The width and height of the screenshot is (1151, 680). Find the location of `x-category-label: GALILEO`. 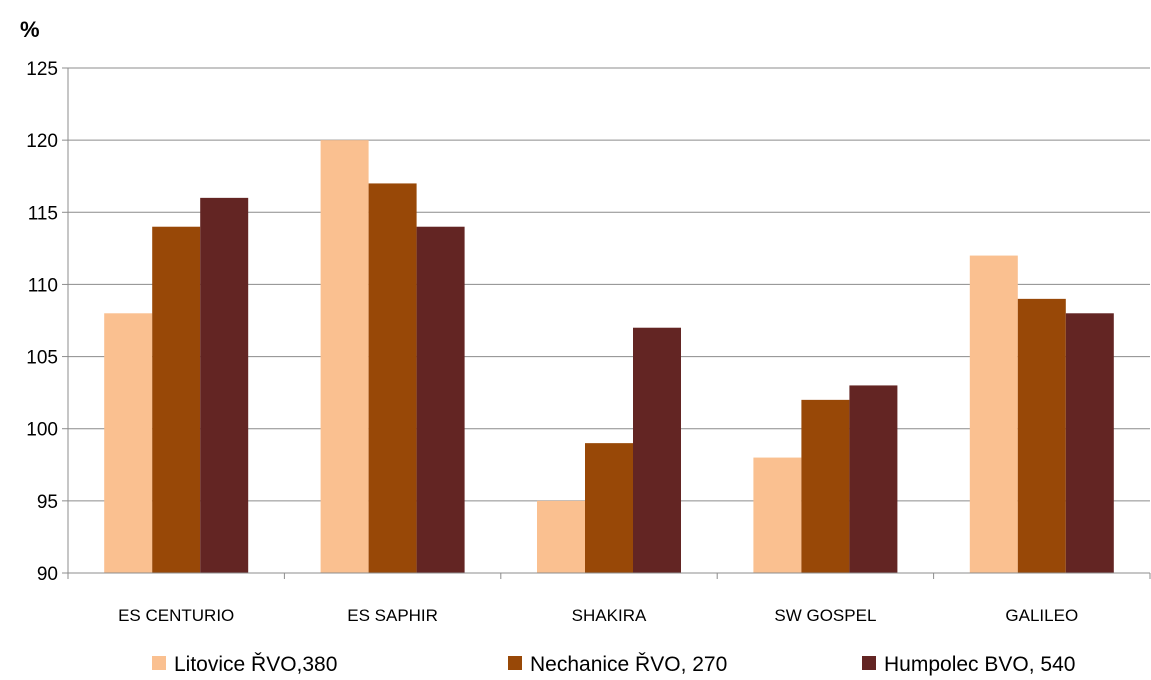

x-category-label: GALILEO is located at coordinates (1041, 615).